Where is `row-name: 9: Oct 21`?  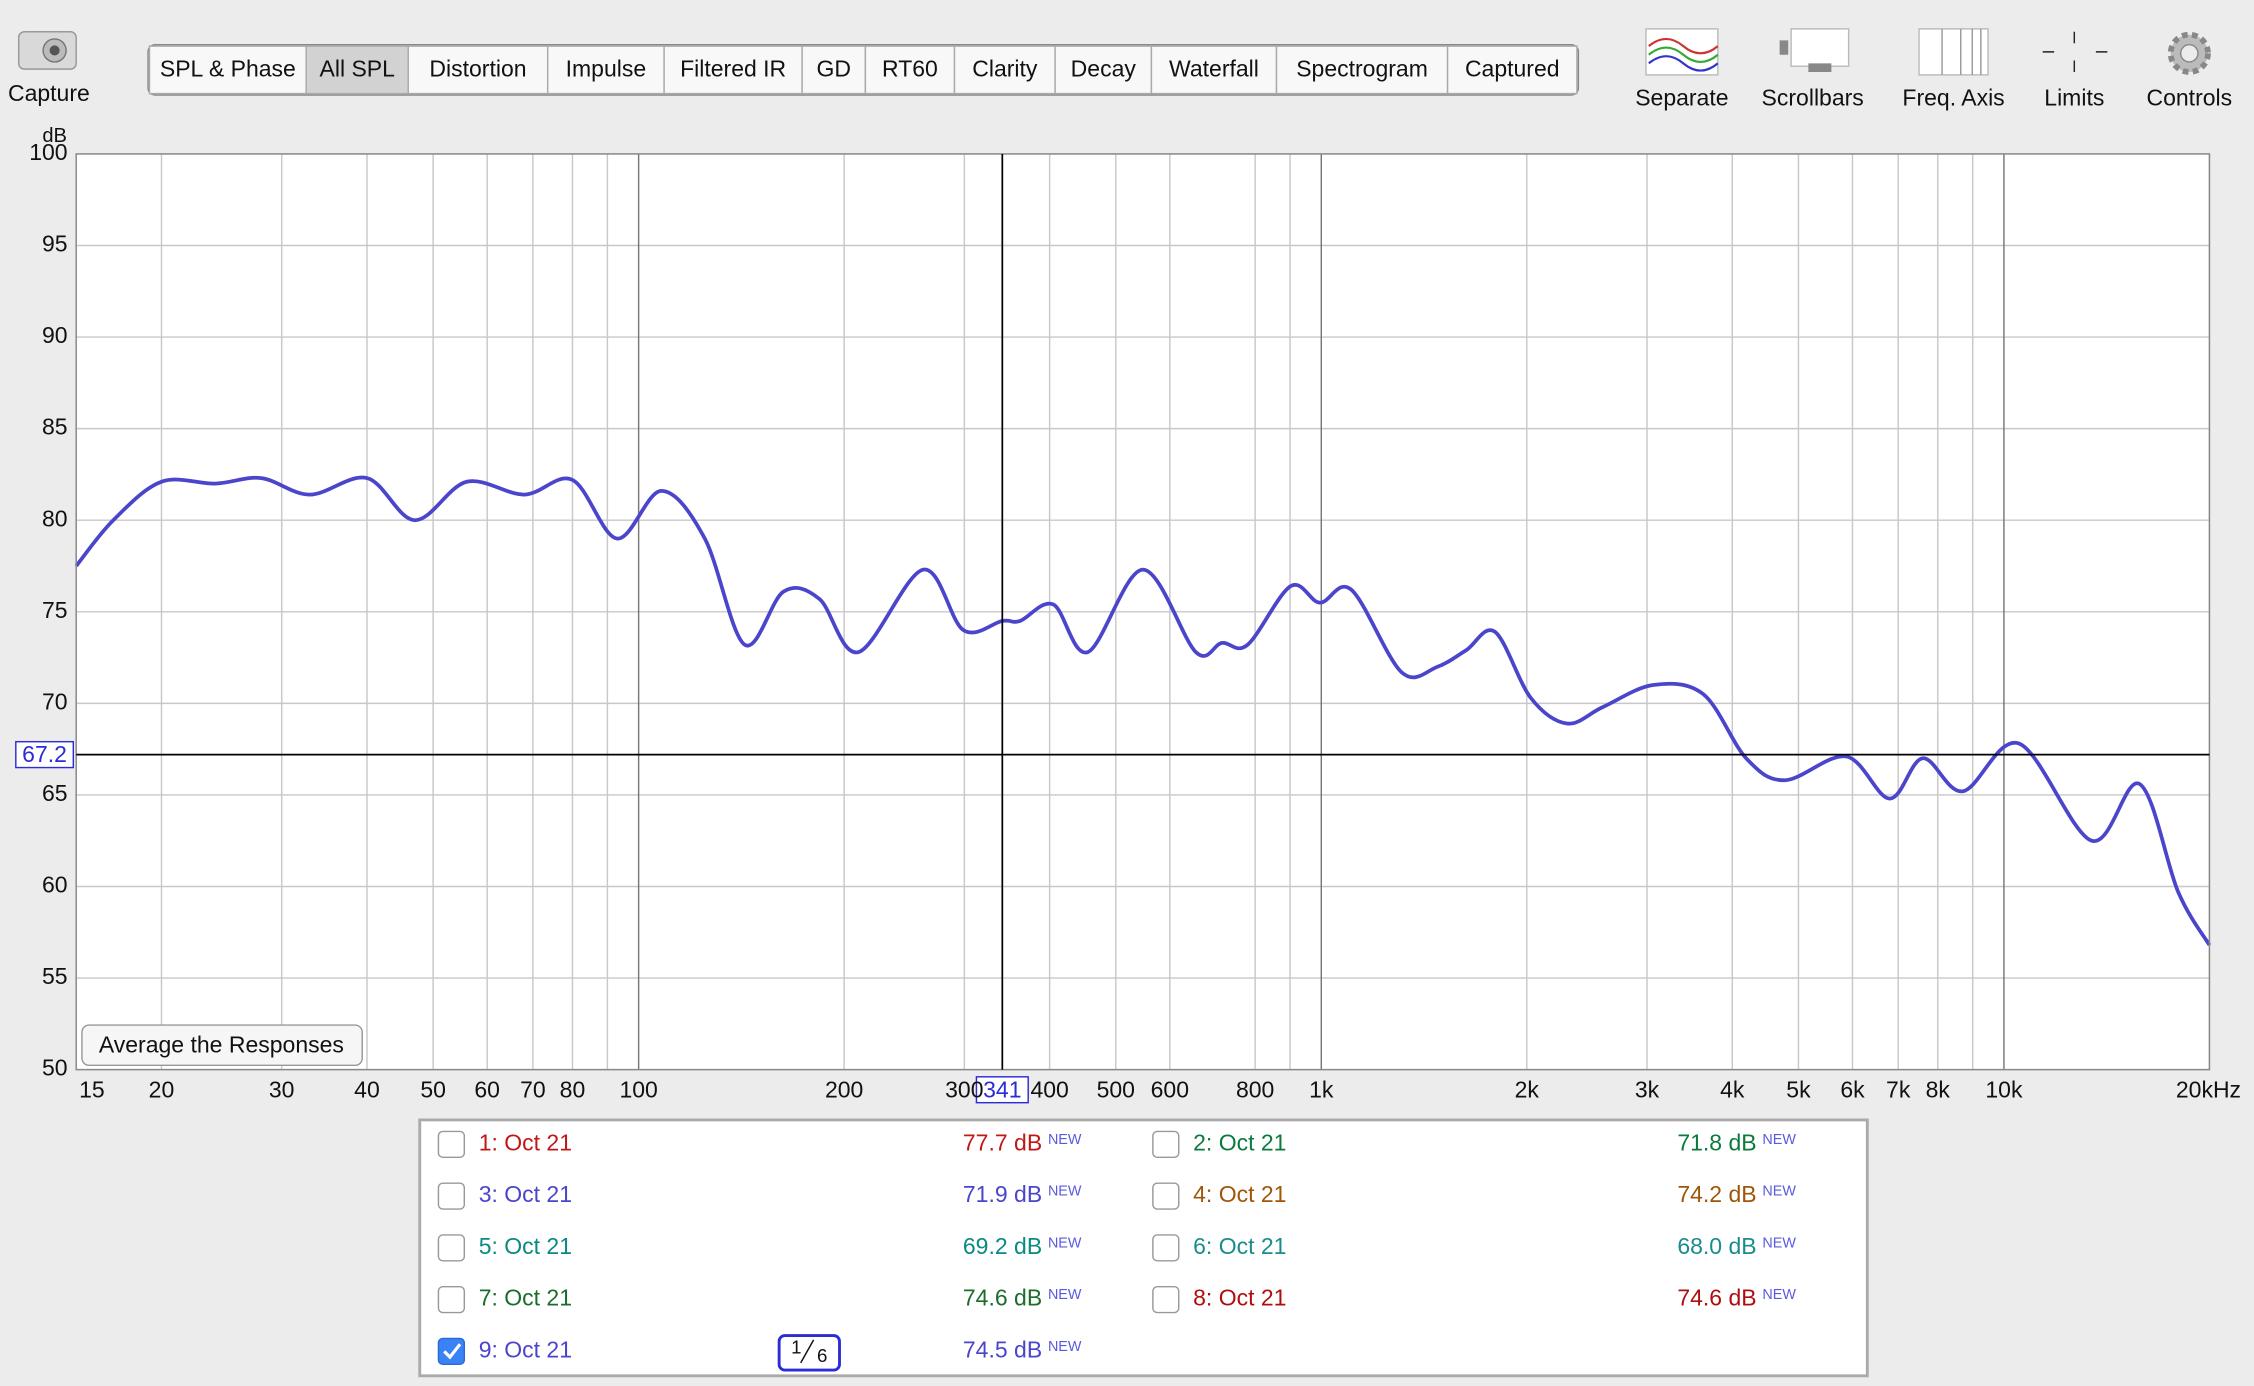 row-name: 9: Oct 21 is located at coordinates (525, 1349).